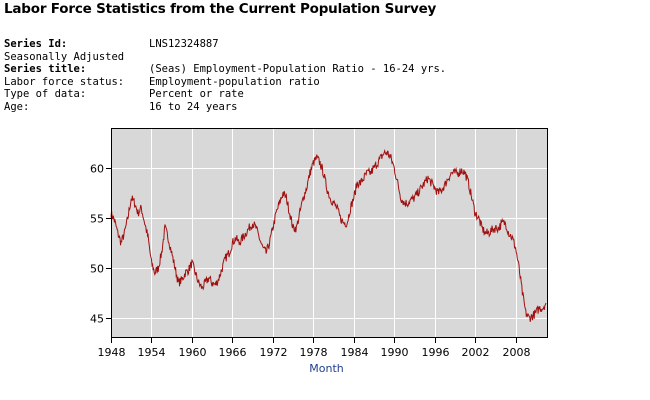  What do you see at coordinates (64, 81) in the screenshot?
I see `labor-force-status-label: Labor force status:` at bounding box center [64, 81].